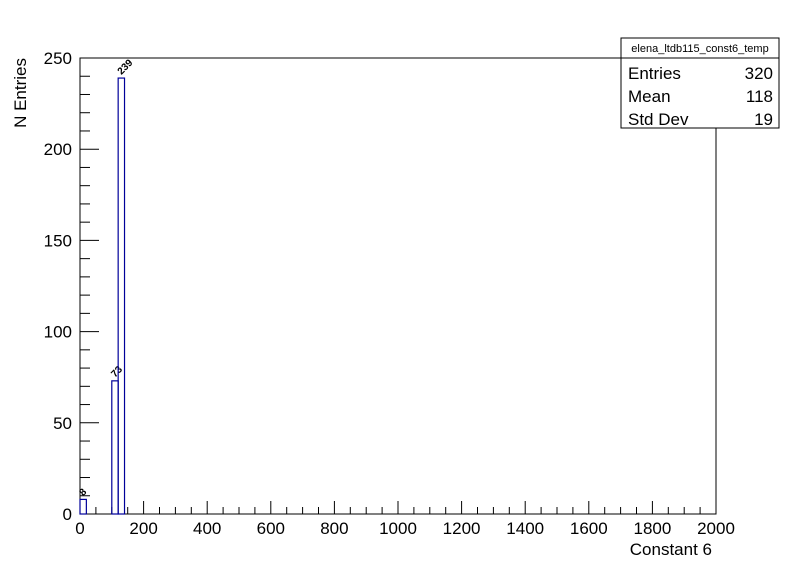  I want to click on y-tick-label: 200, so click(58, 149).